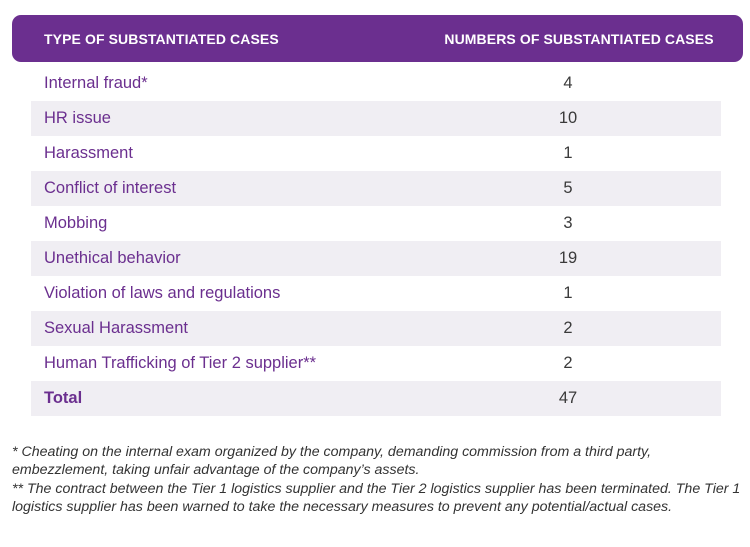 This screenshot has height=547, width=750. I want to click on case-type-cell: Violation of laws and regulations, so click(162, 293).